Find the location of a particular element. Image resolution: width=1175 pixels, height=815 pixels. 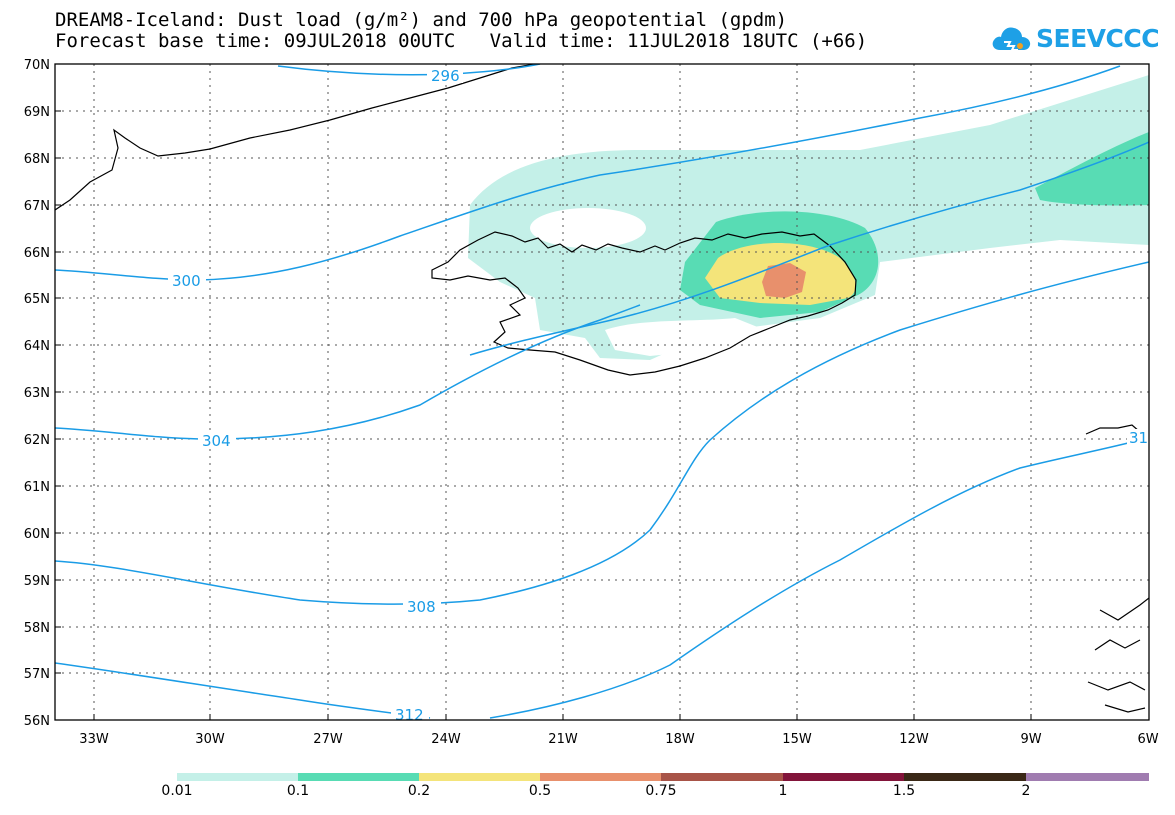

lon-label: 33W is located at coordinates (94, 739).